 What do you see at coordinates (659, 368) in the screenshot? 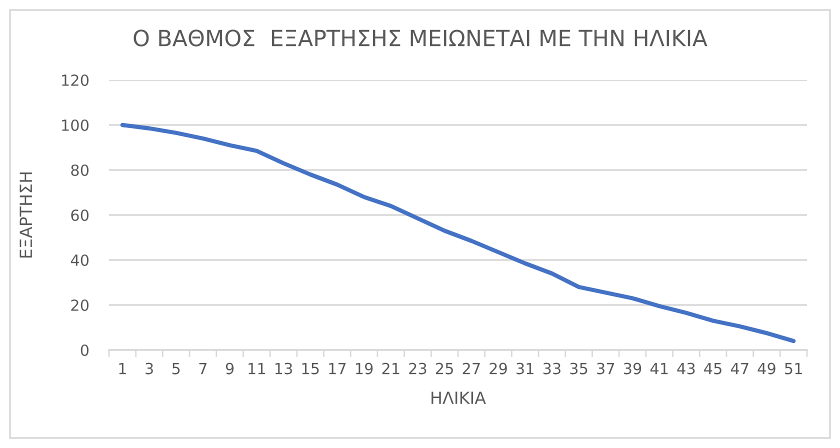
I see `x-tick-label: 41` at bounding box center [659, 368].